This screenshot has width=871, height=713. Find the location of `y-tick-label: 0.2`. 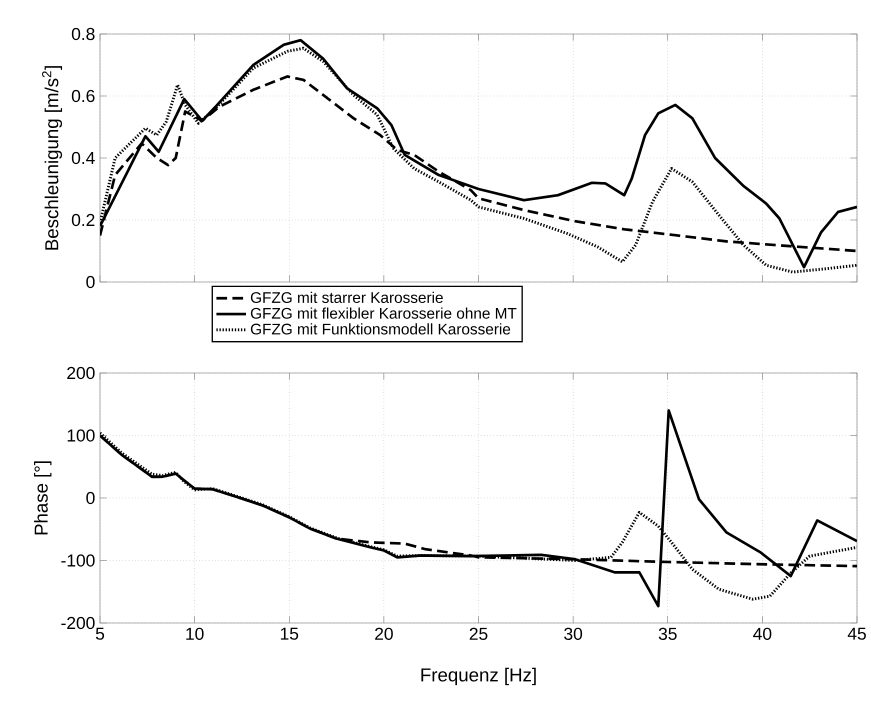

y-tick-label: 0.2 is located at coordinates (83, 220).